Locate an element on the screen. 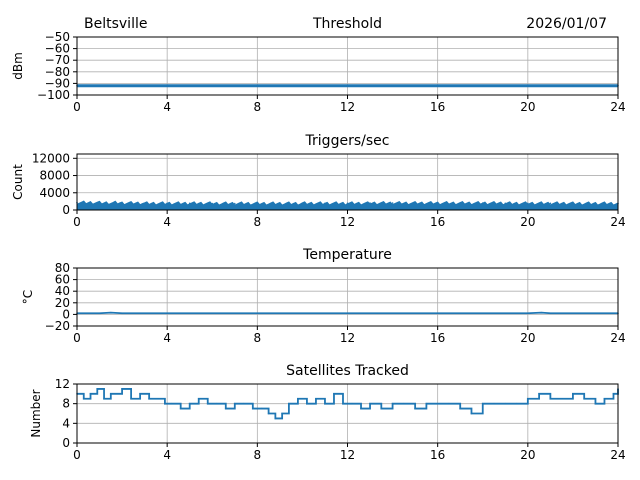 This screenshot has width=640, height=480. y-axis-label: °C is located at coordinates (28, 297).